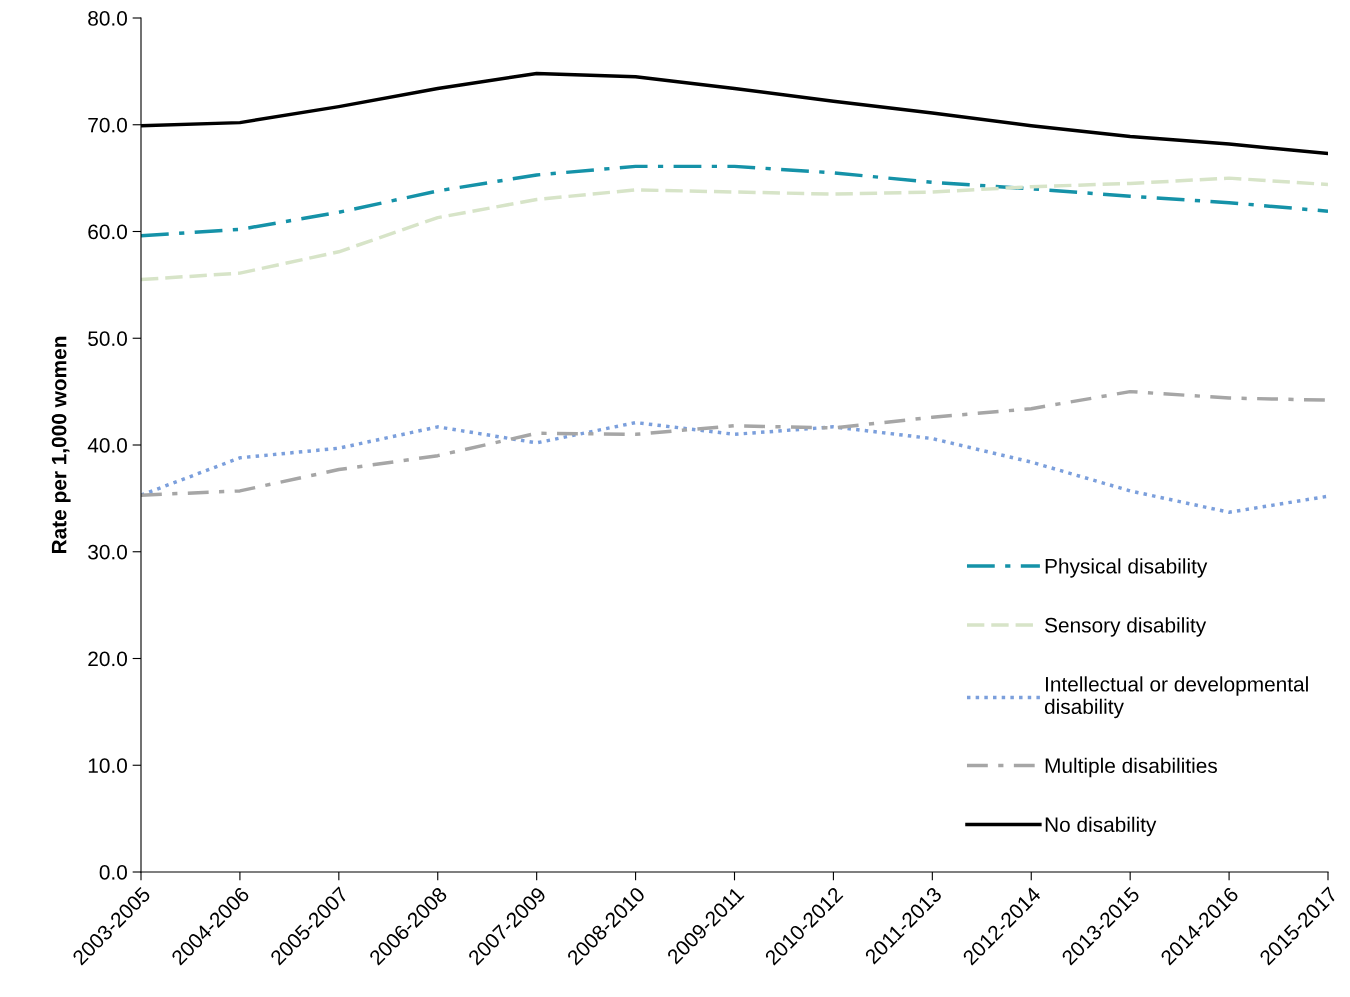 The width and height of the screenshot is (1350, 997). Describe the element at coordinates (1126, 627) in the screenshot. I see `legend-label: Sensory disability` at that location.